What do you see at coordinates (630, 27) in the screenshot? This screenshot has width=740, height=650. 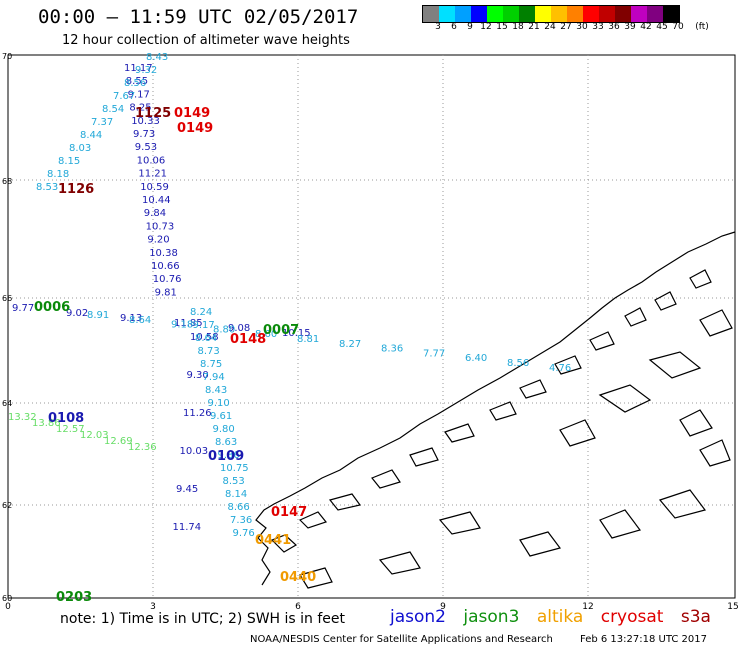 I see `scale-label: 39` at bounding box center [630, 27].